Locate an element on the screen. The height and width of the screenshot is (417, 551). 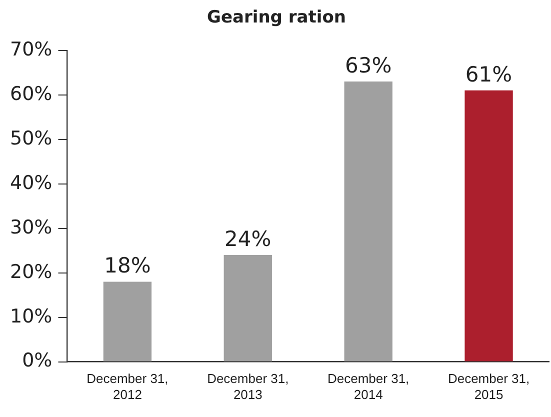
x-tick-label: December 31, 2014 is located at coordinates (369, 386).